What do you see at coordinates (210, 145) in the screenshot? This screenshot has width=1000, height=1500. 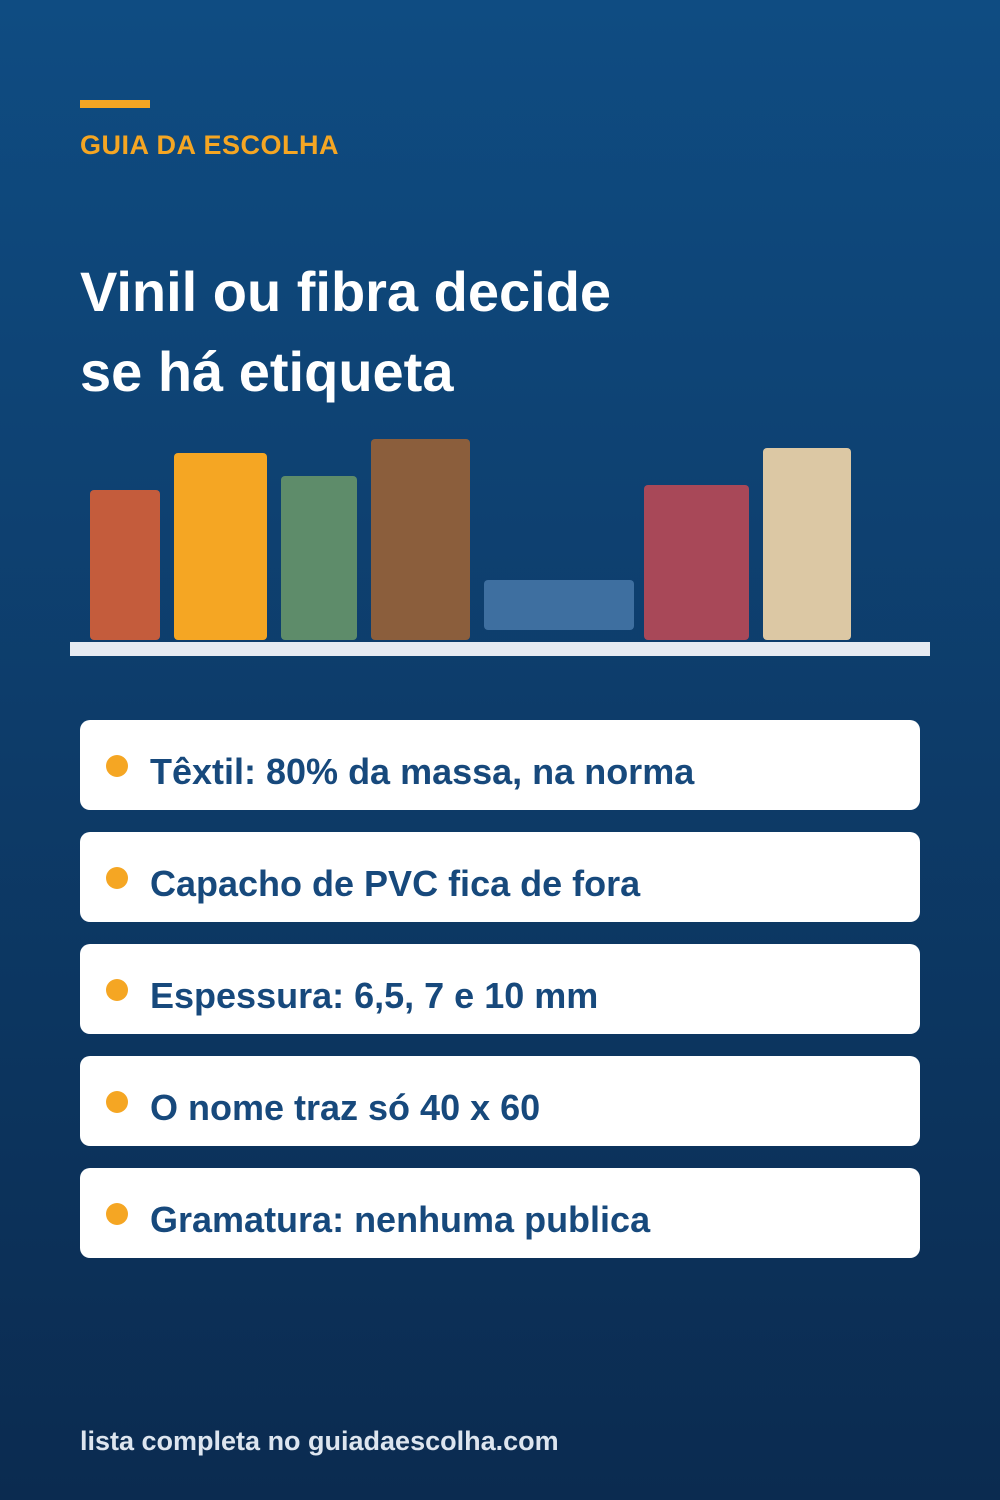 I see `brand: GUIA DA ESCOLHA` at bounding box center [210, 145].